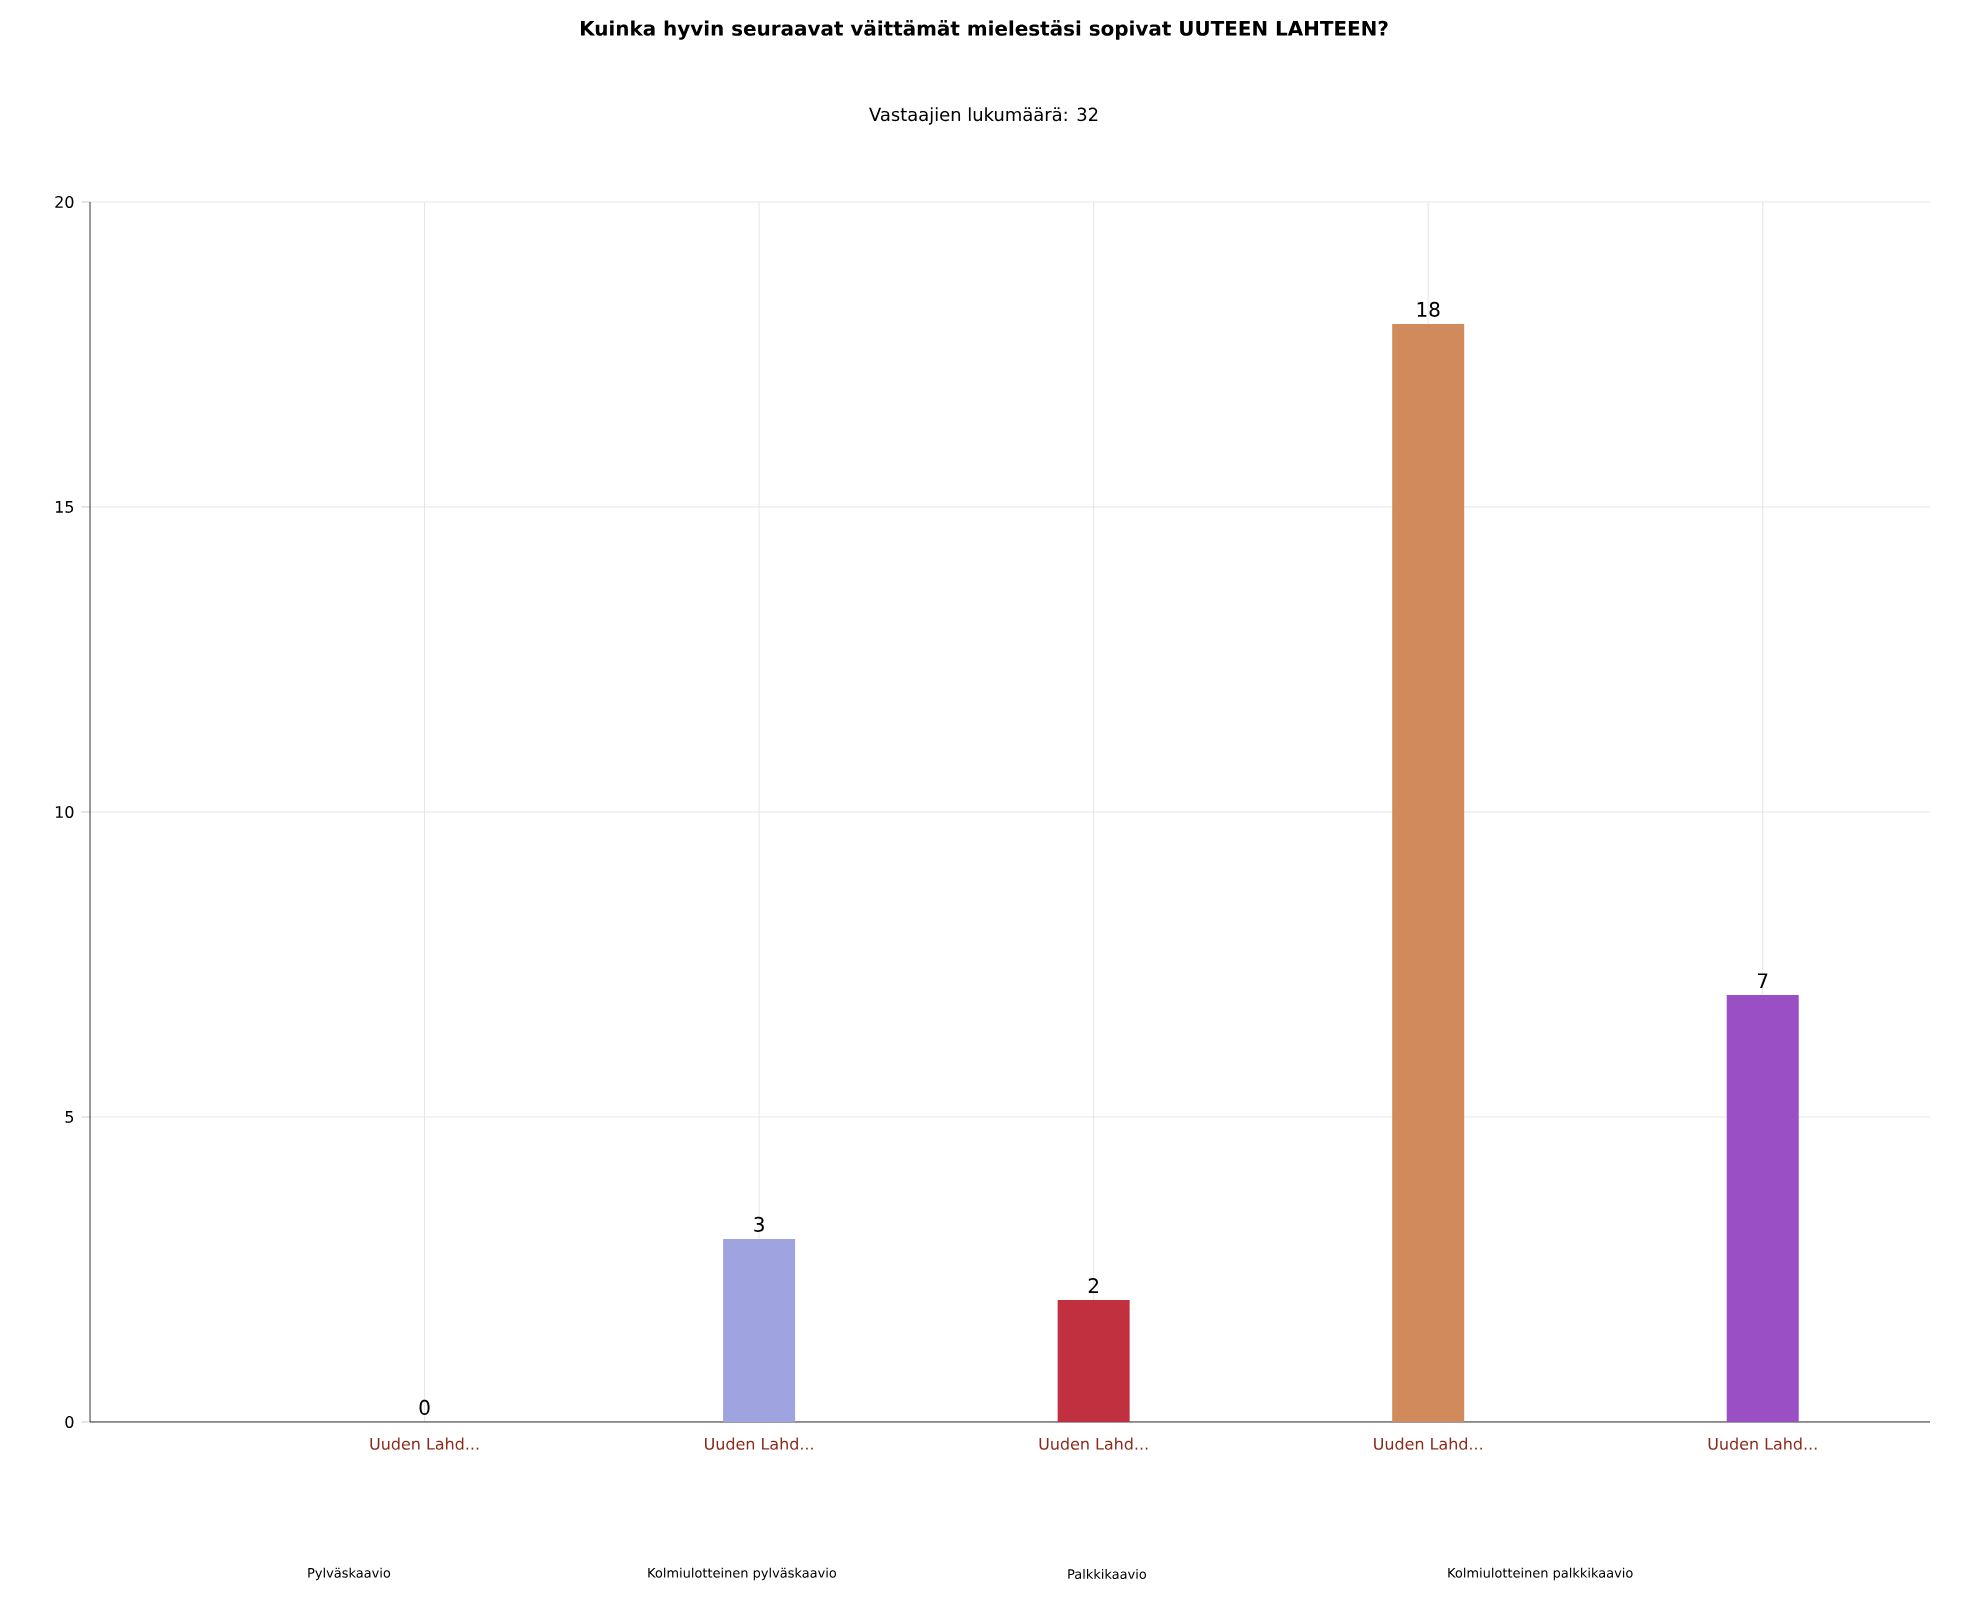 This screenshot has height=1622, width=1968. I want to click on data-label: 2, so click(1093, 1285).